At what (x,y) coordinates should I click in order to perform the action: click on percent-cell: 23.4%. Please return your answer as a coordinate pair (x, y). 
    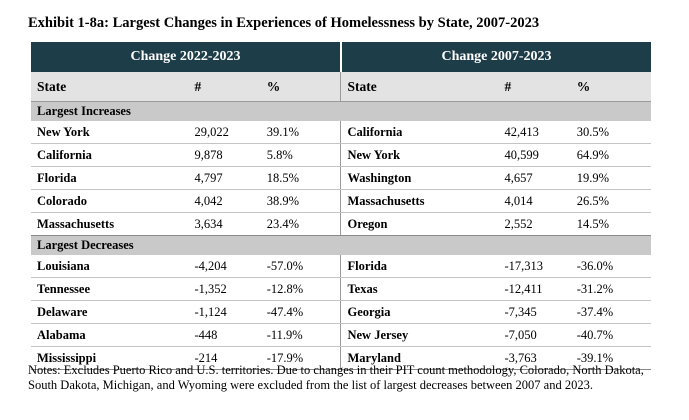
    Looking at the image, I should click on (300, 224).